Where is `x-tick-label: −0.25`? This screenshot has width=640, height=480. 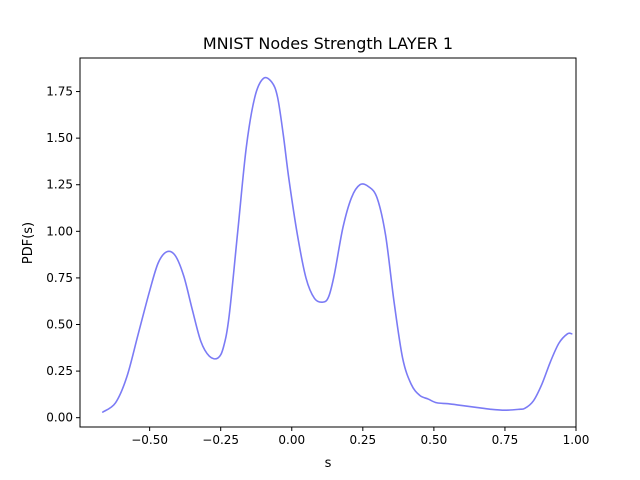
x-tick-label: −0.25 is located at coordinates (220, 440).